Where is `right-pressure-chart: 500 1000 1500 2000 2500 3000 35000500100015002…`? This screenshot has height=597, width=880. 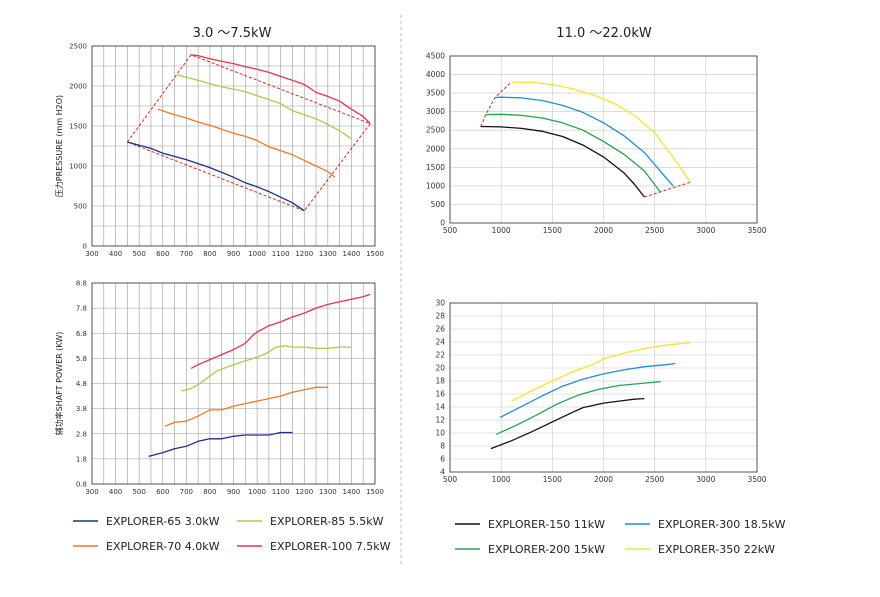
right-pressure-chart: 500 1000 1500 2000 2500 3000 35000500100015002… is located at coordinates (596, 144).